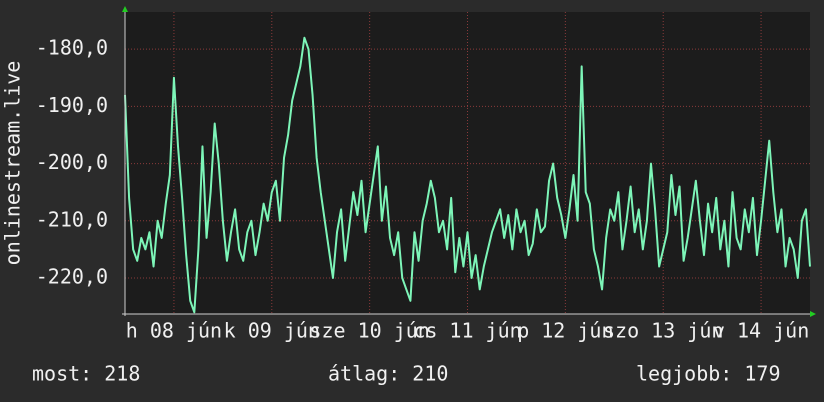 The height and width of the screenshot is (402, 824). I want to click on x-tick-label: szo 13 jún, so click(663, 331).